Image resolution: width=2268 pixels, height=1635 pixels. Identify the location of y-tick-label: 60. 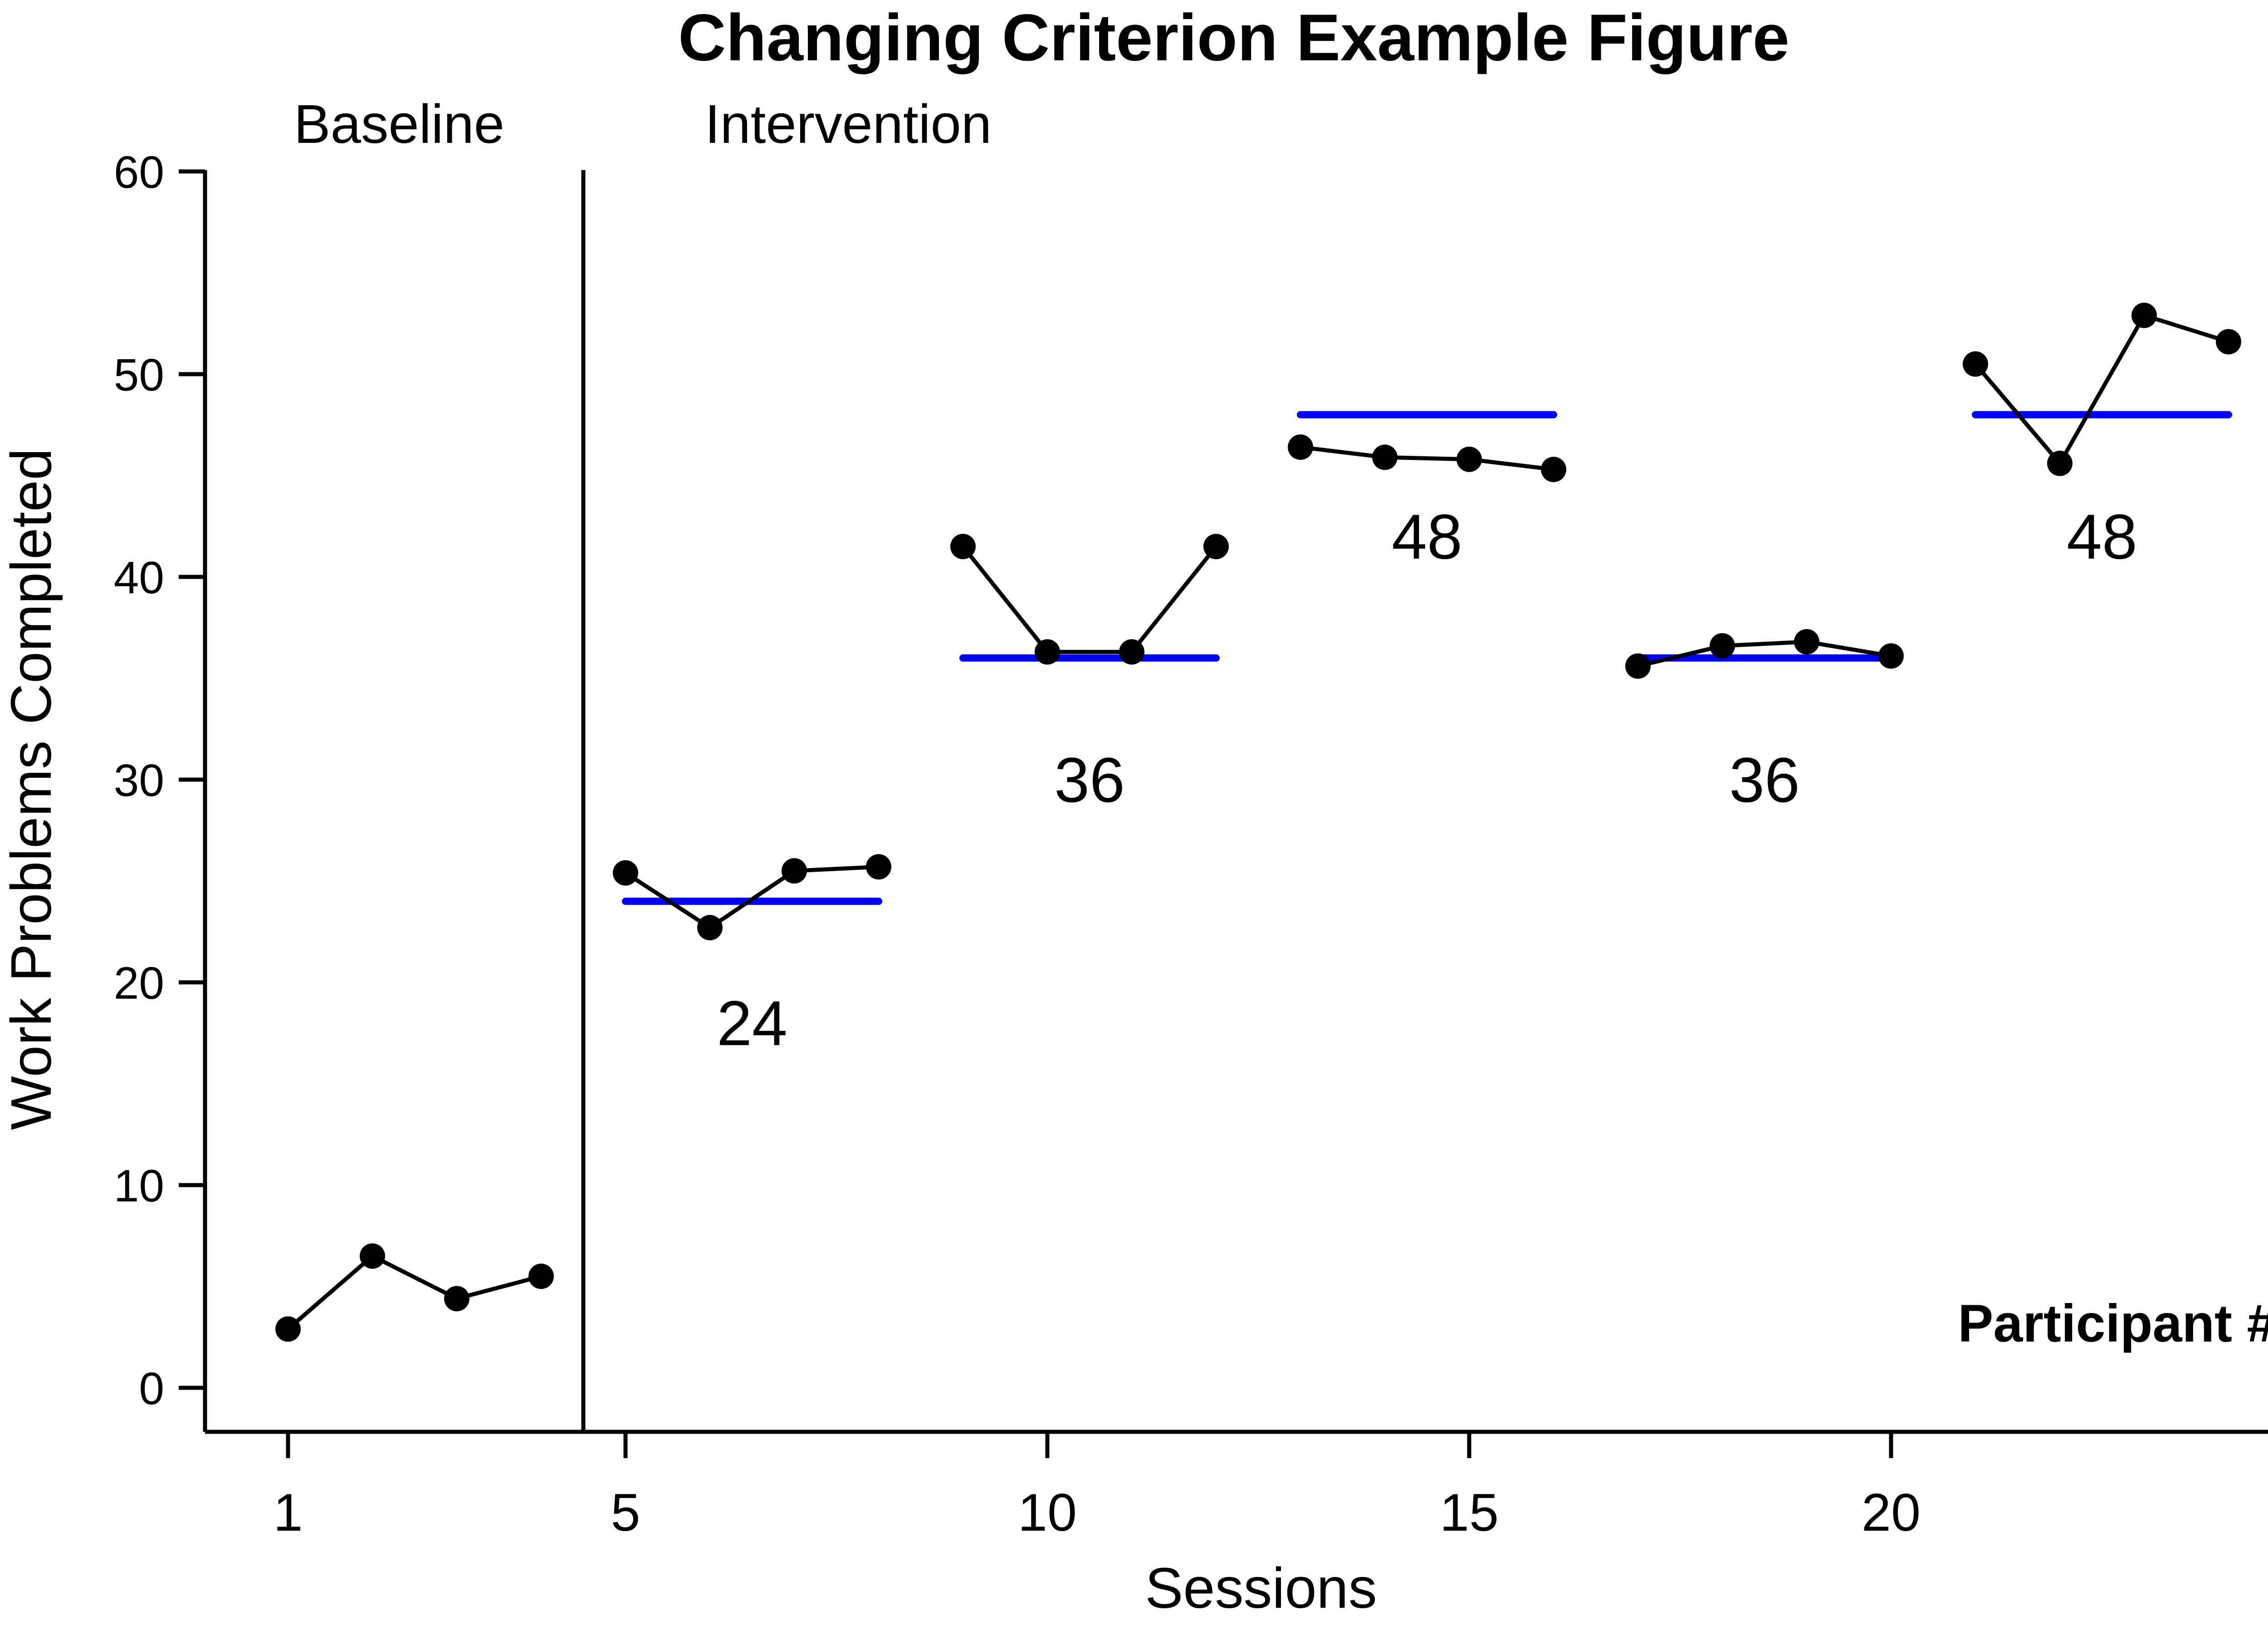
(139, 172).